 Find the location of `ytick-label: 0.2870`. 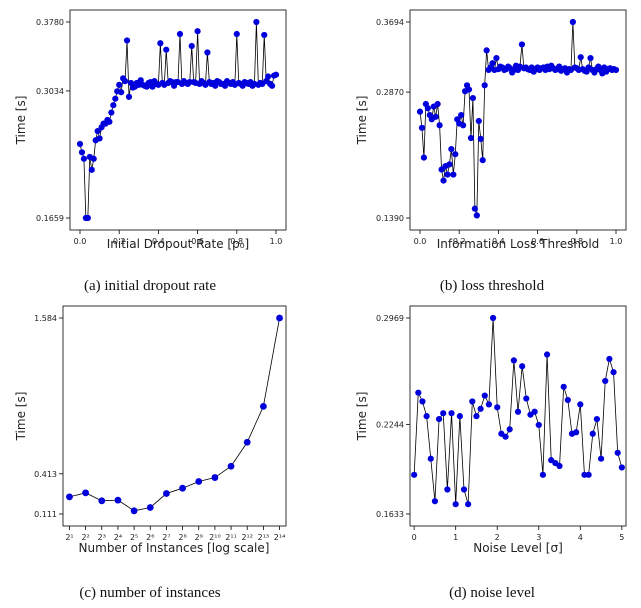

ytick-label: 0.2870 is located at coordinates (390, 92).